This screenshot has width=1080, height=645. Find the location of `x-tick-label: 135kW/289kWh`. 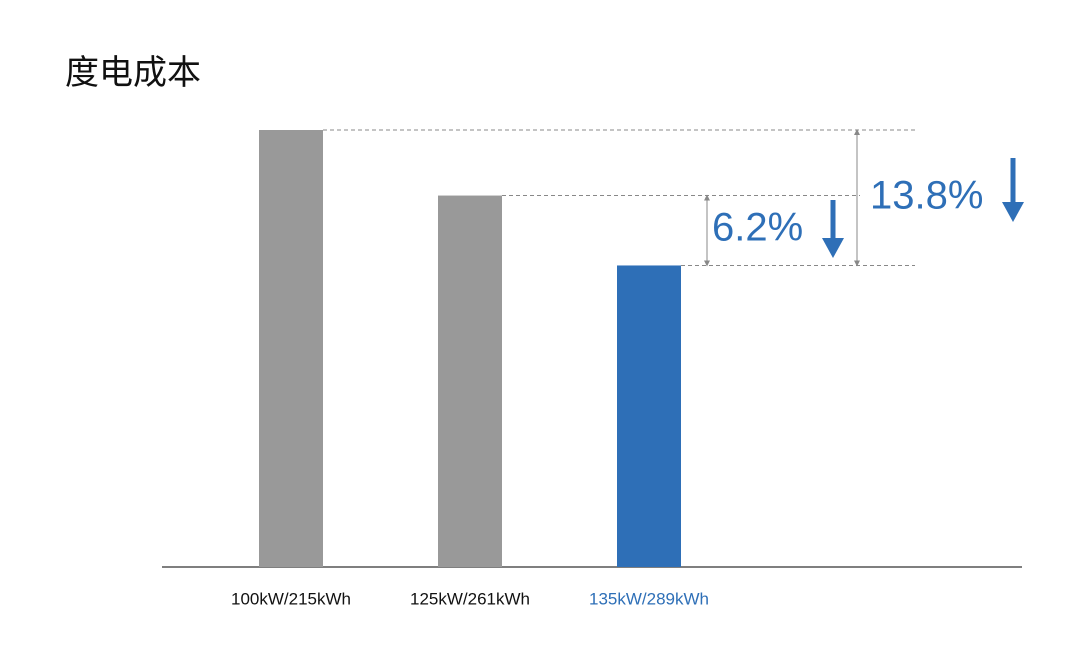

x-tick-label: 135kW/289kWh is located at coordinates (649, 598).